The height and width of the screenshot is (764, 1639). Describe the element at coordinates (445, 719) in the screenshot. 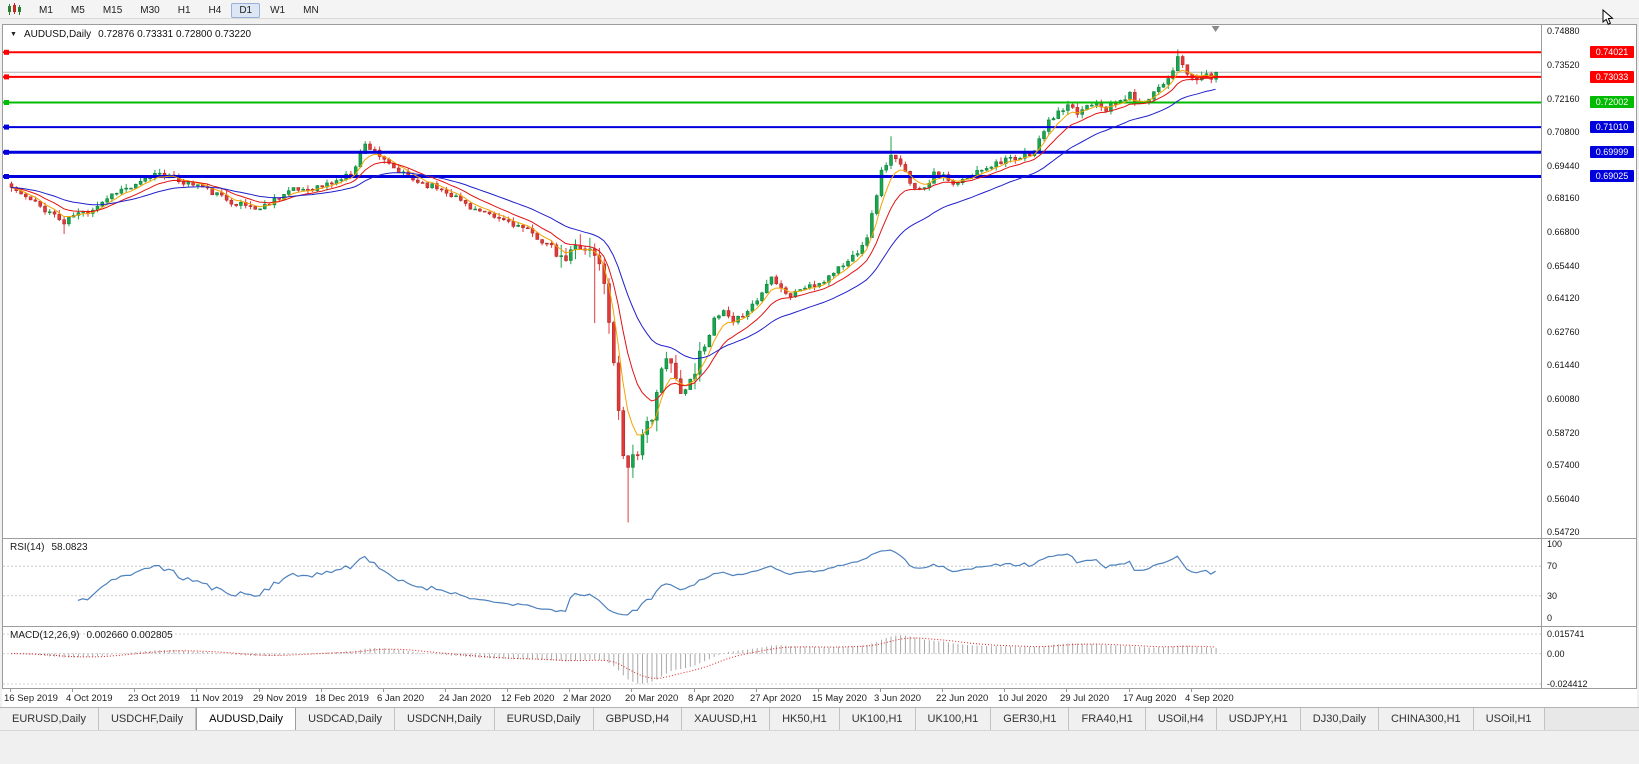

I see `chart-tab-usdcnh-daily: USDCNH,Daily` at that location.